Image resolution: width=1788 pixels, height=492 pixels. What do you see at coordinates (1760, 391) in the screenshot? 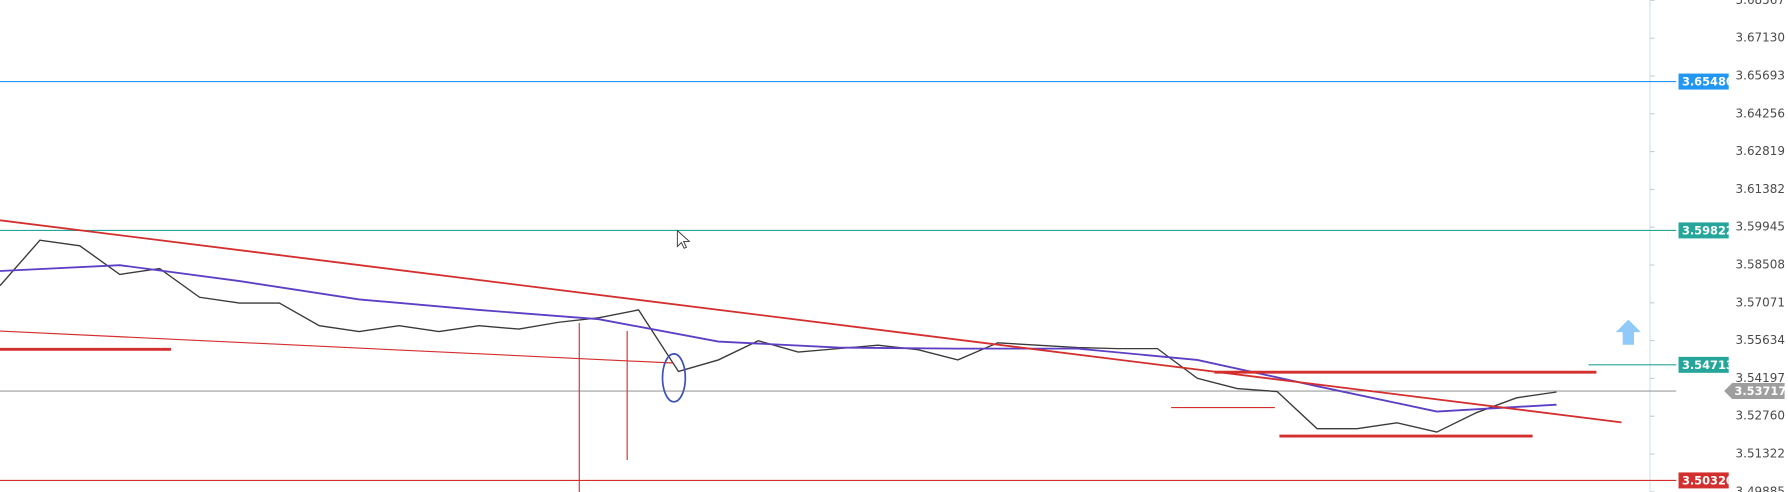
I see `level-label: 3.53717` at bounding box center [1760, 391].